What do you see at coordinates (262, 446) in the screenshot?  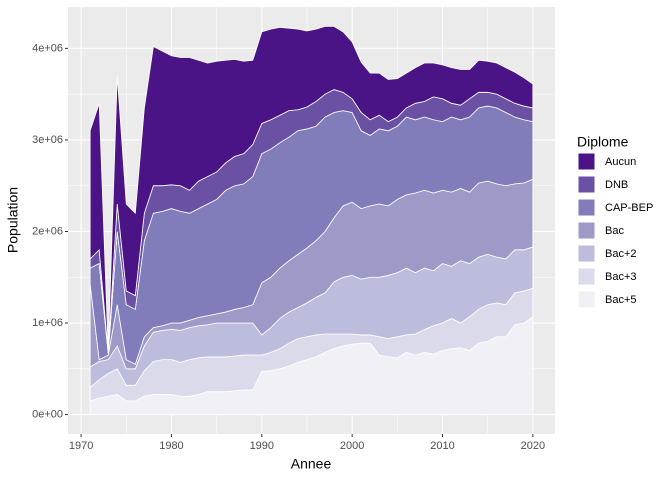 I see `x-tick-label: 1990` at bounding box center [262, 446].